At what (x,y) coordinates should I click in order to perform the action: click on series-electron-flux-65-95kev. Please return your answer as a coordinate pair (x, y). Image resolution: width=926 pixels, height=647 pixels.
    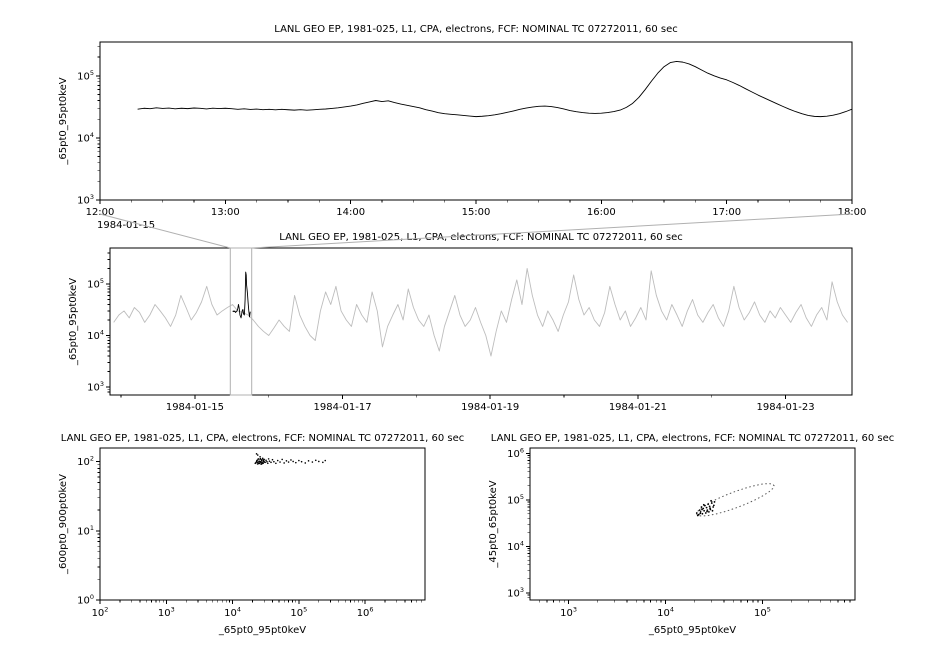
    Looking at the image, I should click on (494, 89).